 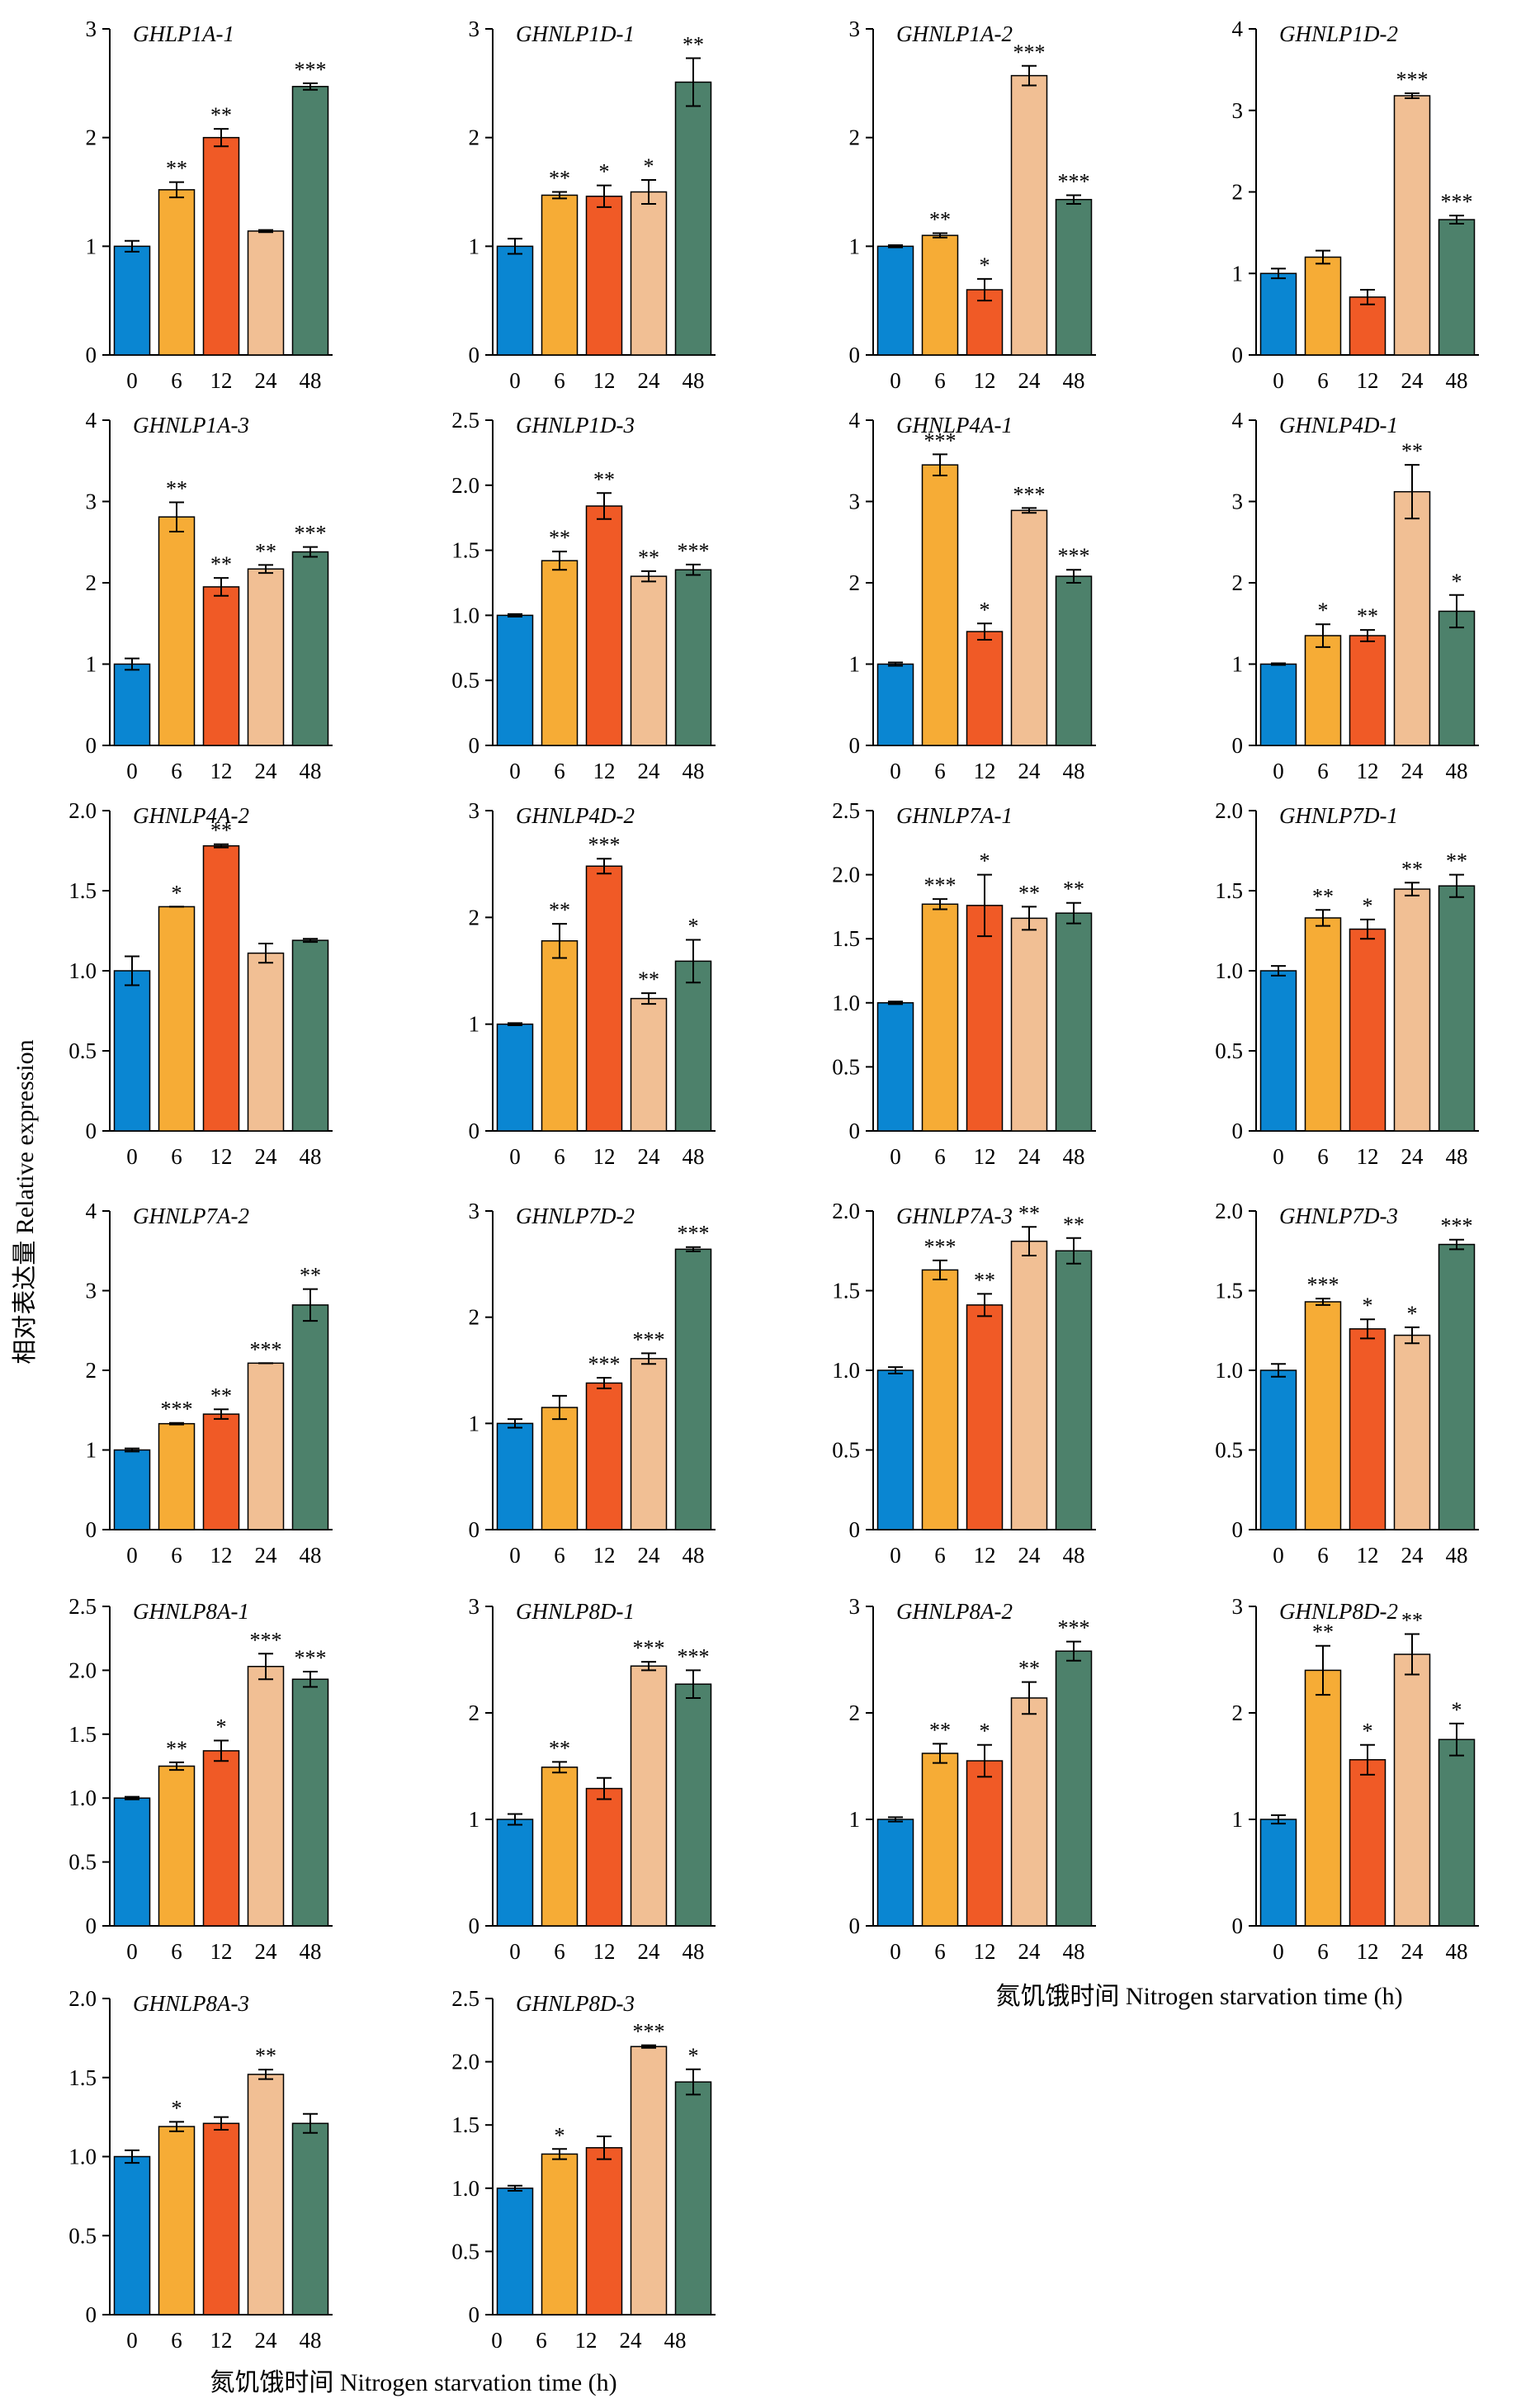 What do you see at coordinates (846, 1003) in the screenshot?
I see `y-tick-label: 1.0` at bounding box center [846, 1003].